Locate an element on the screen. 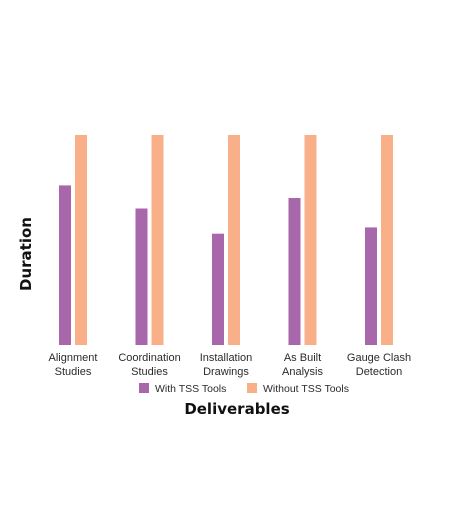 The image size is (458, 506). x-tick-label-1-line-1: Studies is located at coordinates (149, 372).